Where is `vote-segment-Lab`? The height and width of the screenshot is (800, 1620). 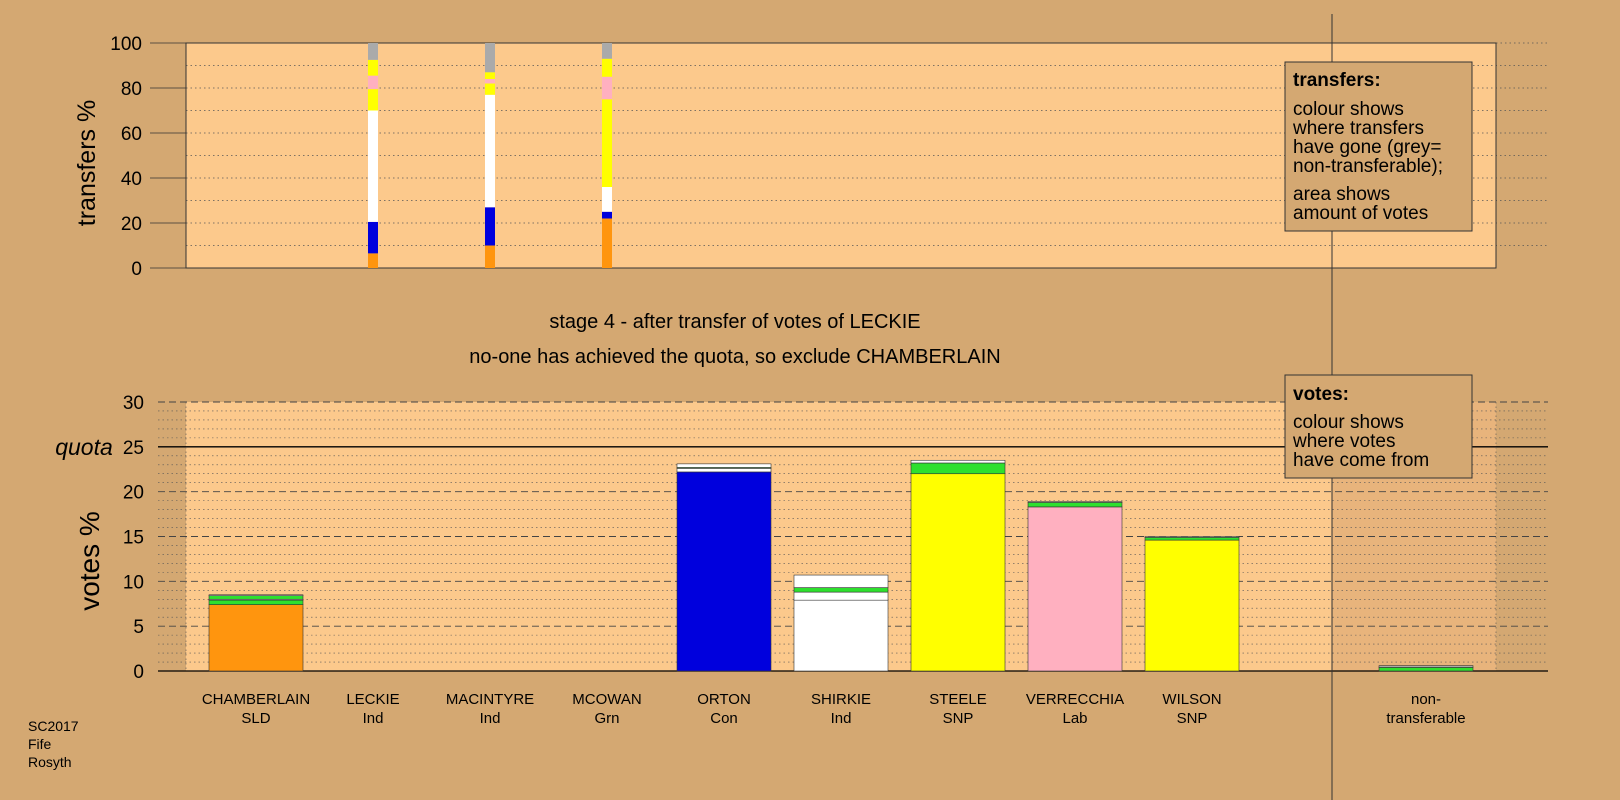 vote-segment-Lab is located at coordinates (1075, 589).